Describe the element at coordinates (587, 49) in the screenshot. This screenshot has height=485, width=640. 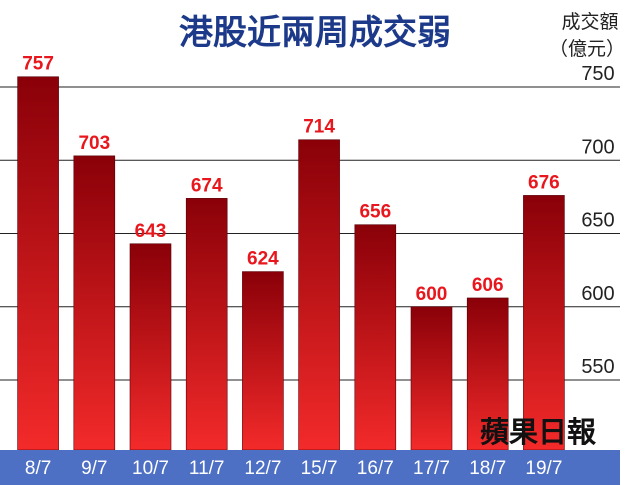
I see `y-axis-unit: （億元）` at that location.